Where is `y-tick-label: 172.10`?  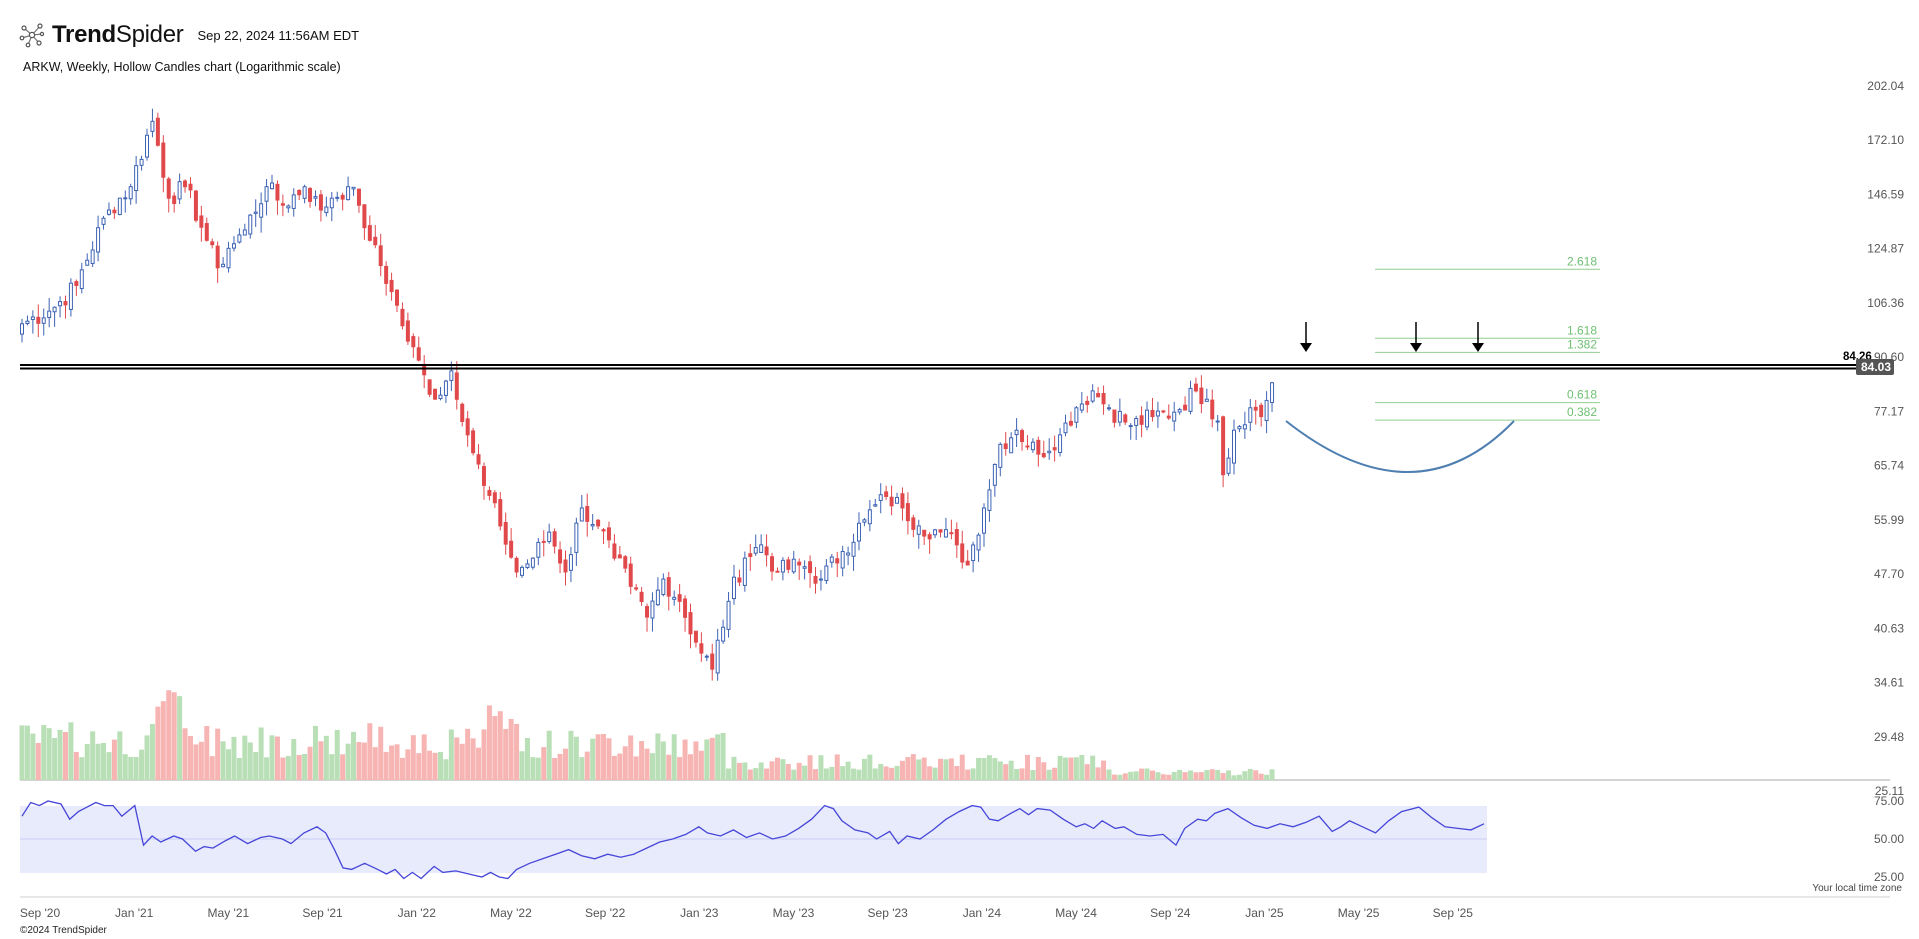
y-tick-label: 172.10 is located at coordinates (1885, 140).